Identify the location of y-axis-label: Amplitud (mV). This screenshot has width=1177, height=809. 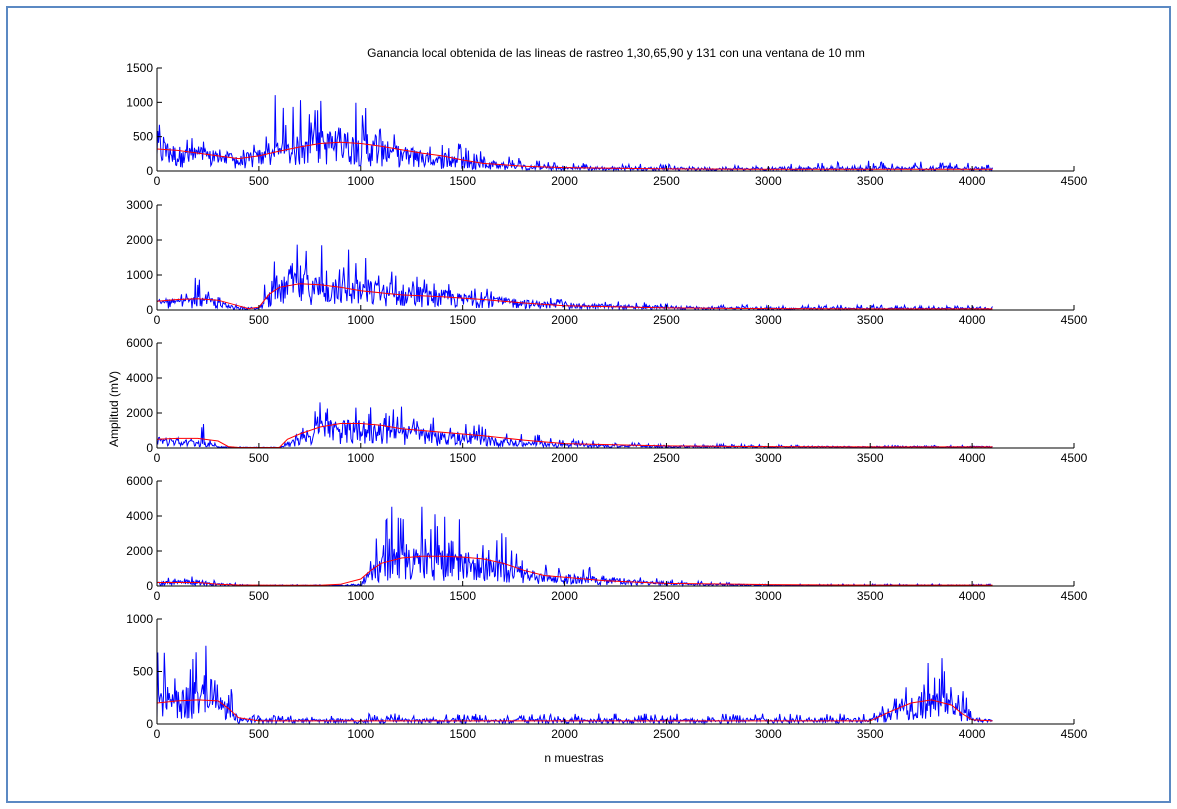
(114, 409).